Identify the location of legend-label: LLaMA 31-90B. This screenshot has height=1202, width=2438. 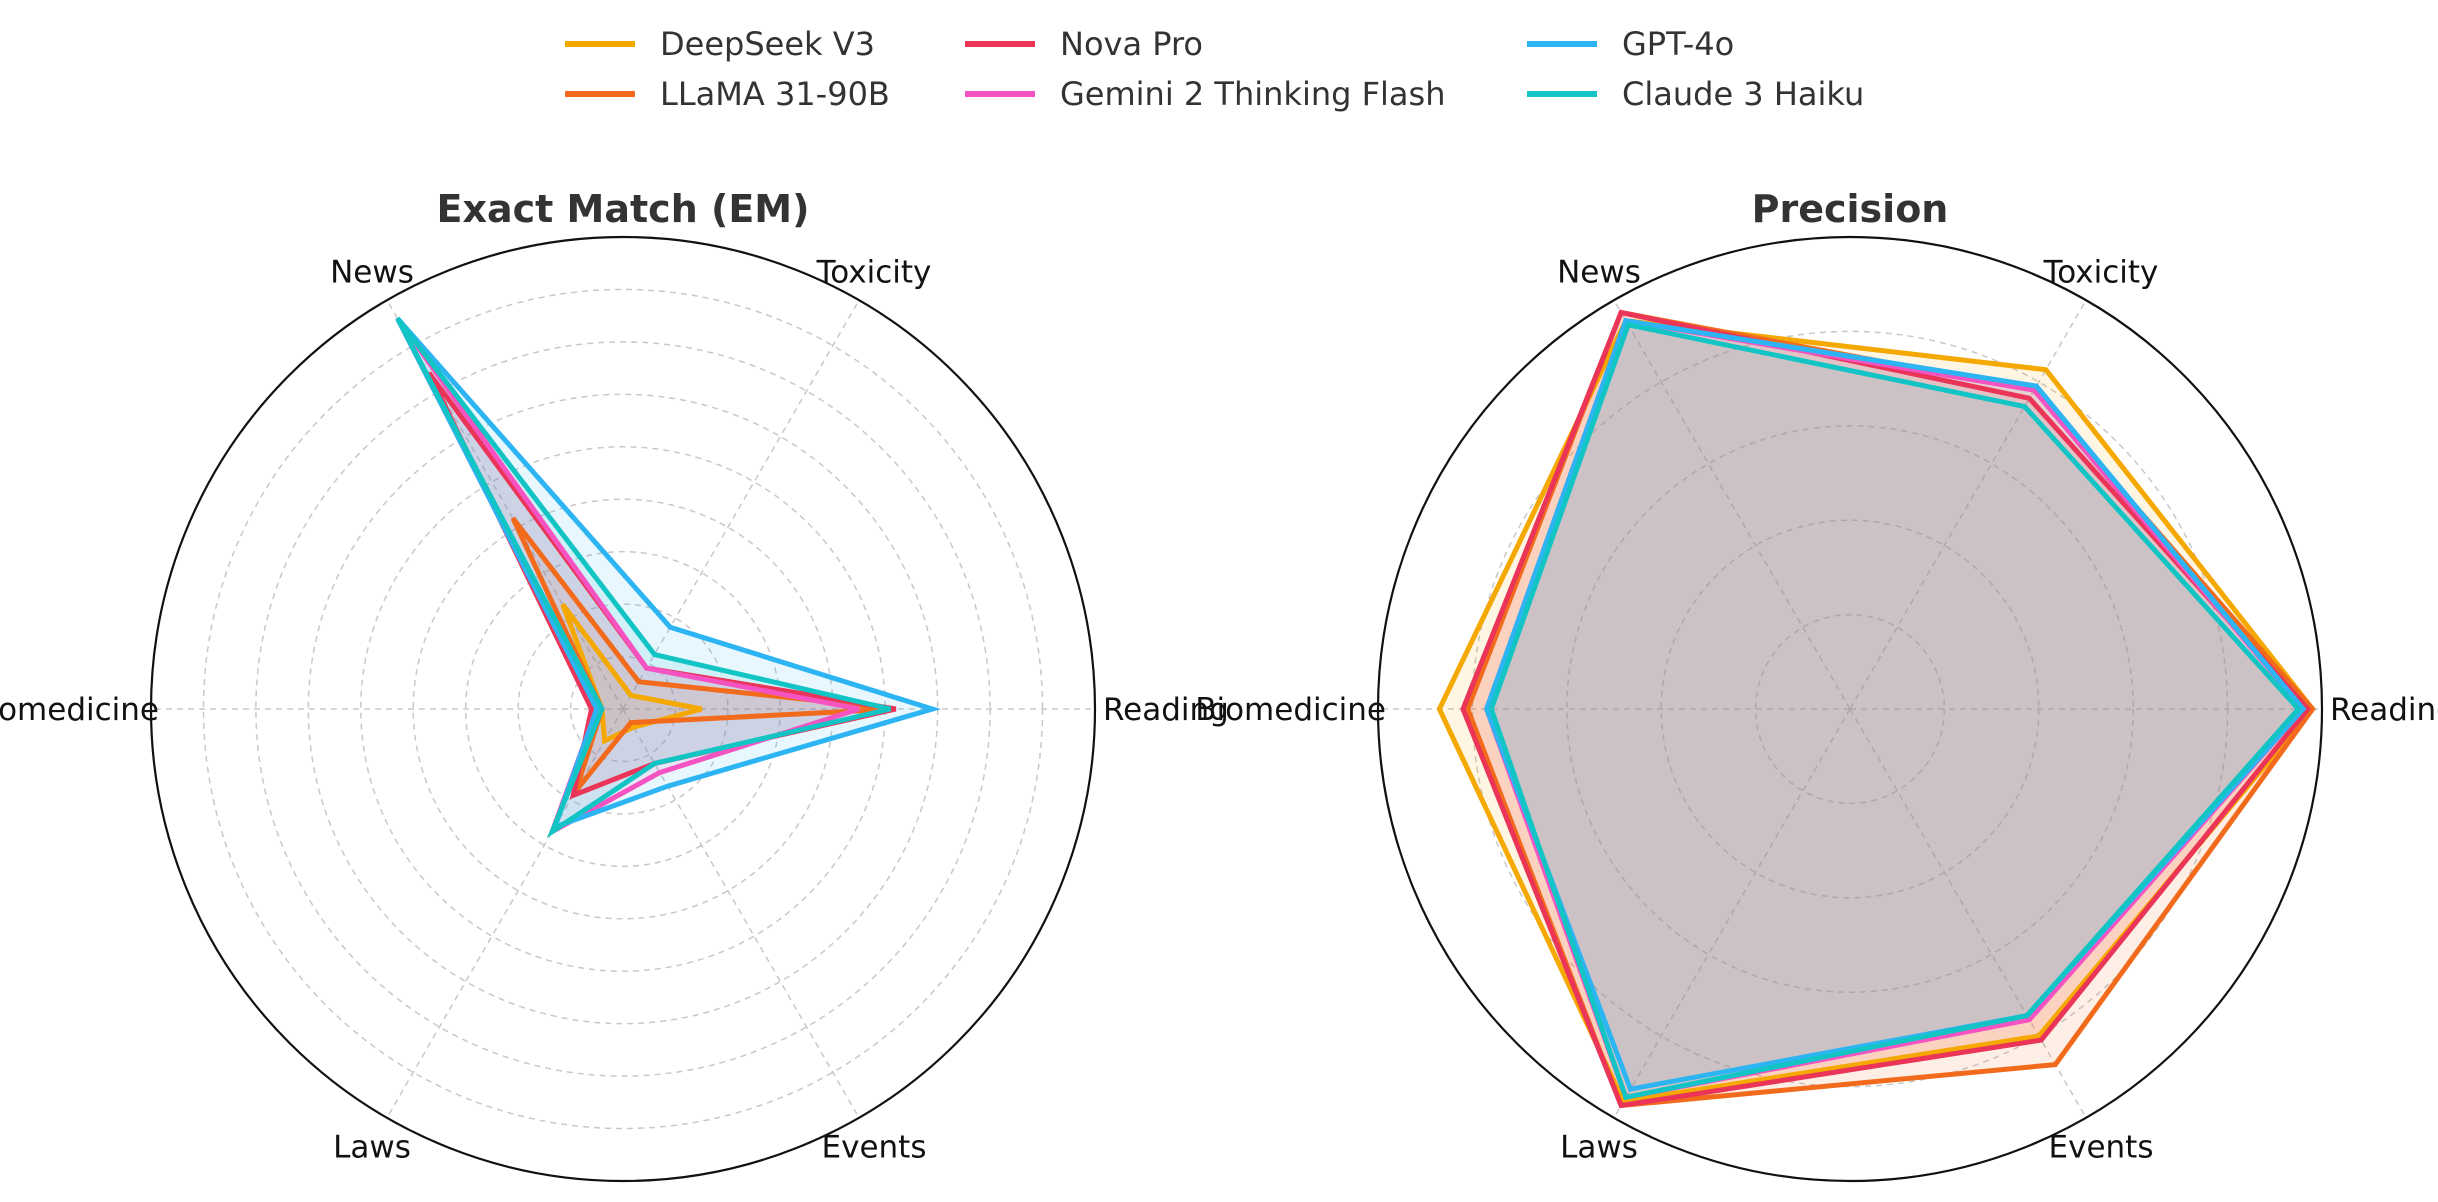
(775, 94).